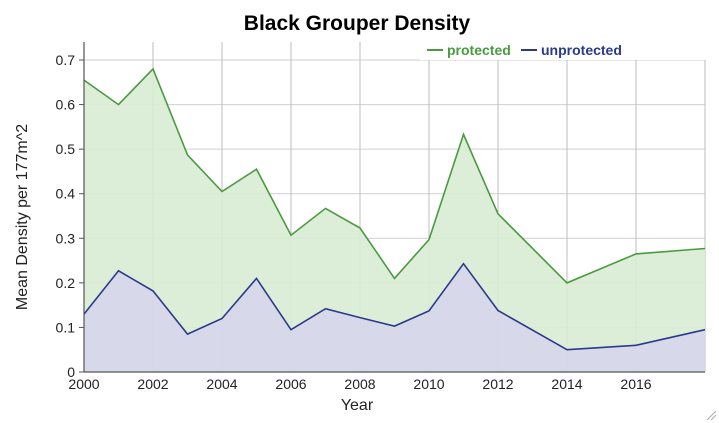  I want to click on y-tick-label: 0, so click(71, 372).